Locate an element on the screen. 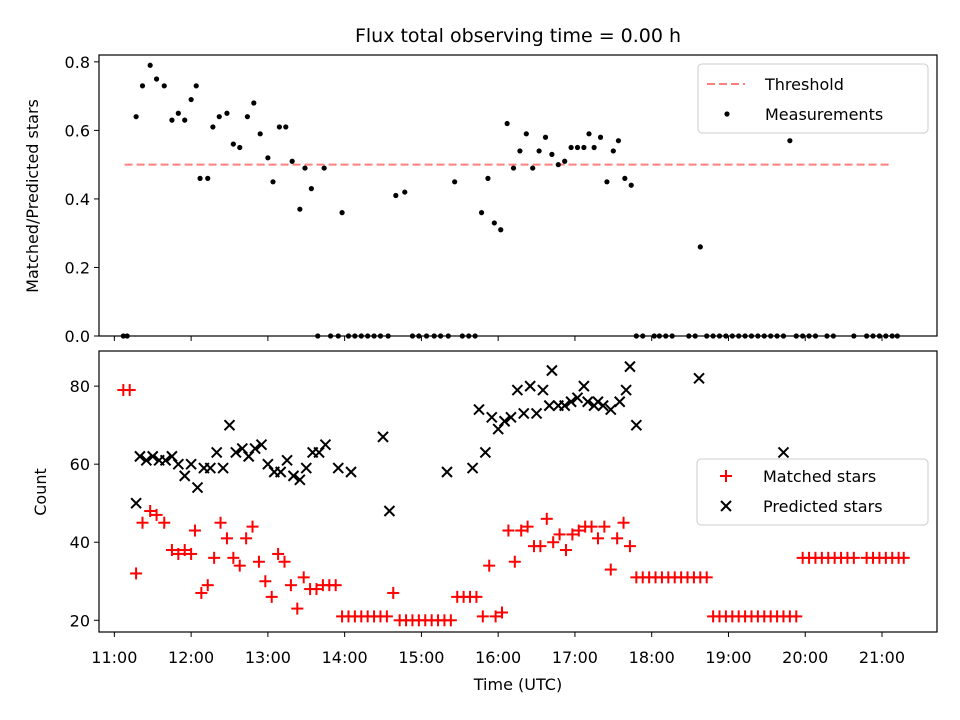 This screenshot has height=720, width=960. bottom-y-axis-label: Count is located at coordinates (40, 492).